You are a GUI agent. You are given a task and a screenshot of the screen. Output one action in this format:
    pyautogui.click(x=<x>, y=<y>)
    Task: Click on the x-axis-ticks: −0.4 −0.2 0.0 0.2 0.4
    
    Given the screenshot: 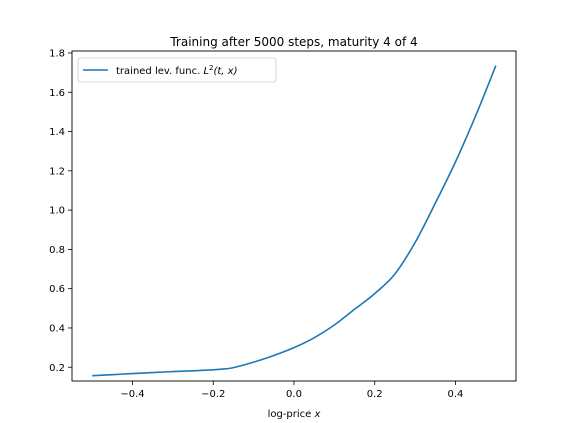 What is the action you would take?
    pyautogui.click(x=291, y=390)
    